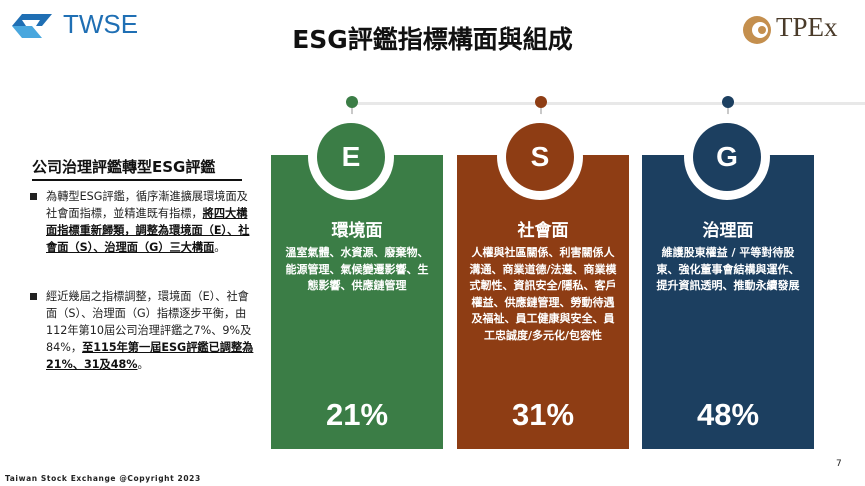  Describe the element at coordinates (351, 157) in the screenshot. I see `card-e-letter: E` at that location.